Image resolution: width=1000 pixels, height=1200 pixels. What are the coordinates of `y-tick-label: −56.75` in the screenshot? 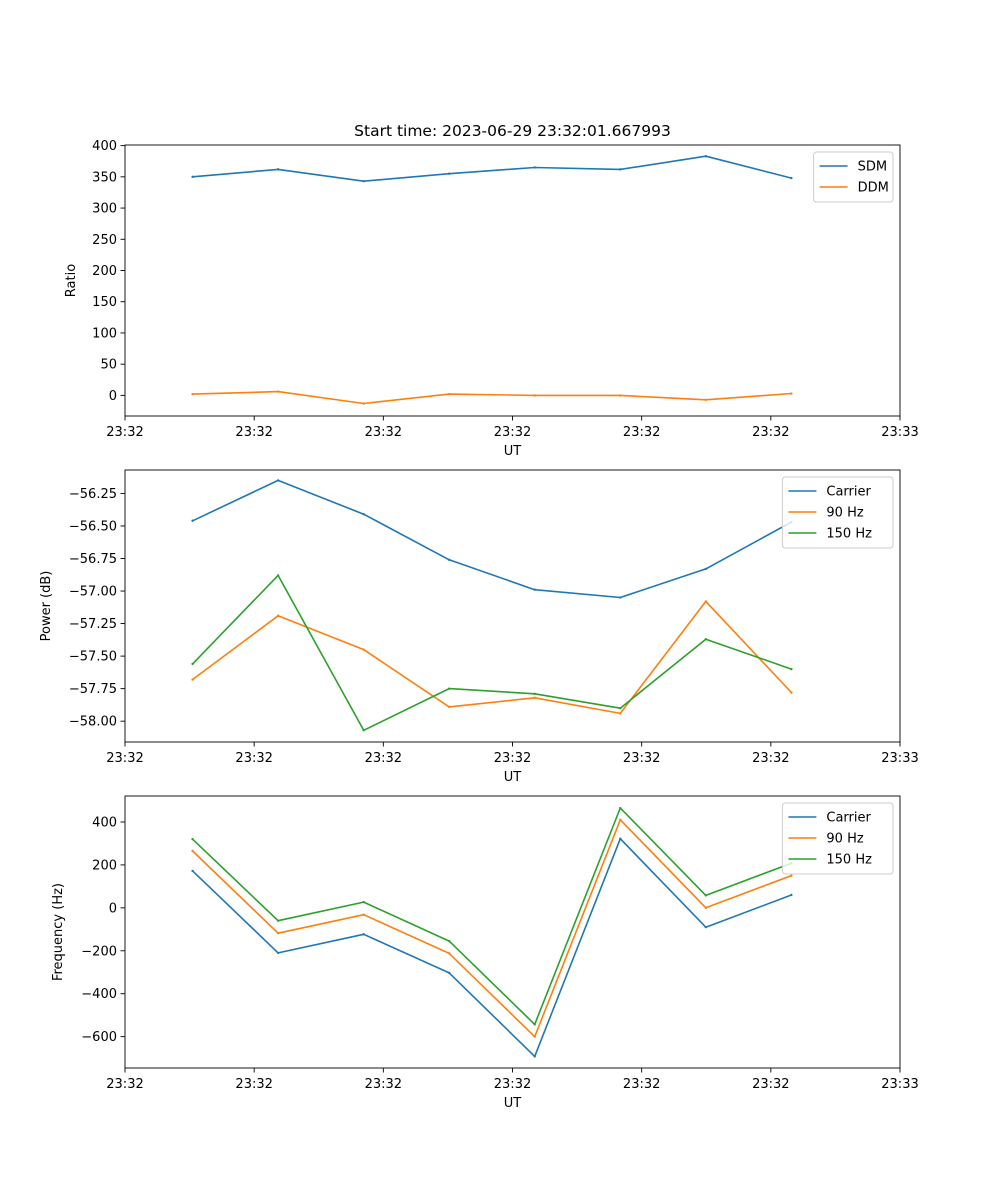 It's located at (93, 559).